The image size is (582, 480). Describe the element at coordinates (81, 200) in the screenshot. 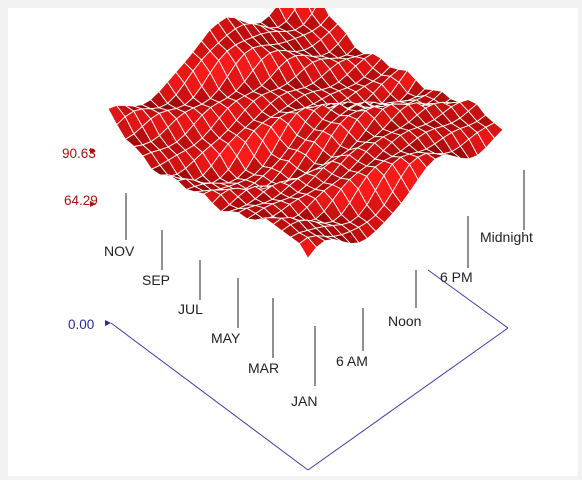

I see `z-tick-label-64-29: 64.29` at that location.